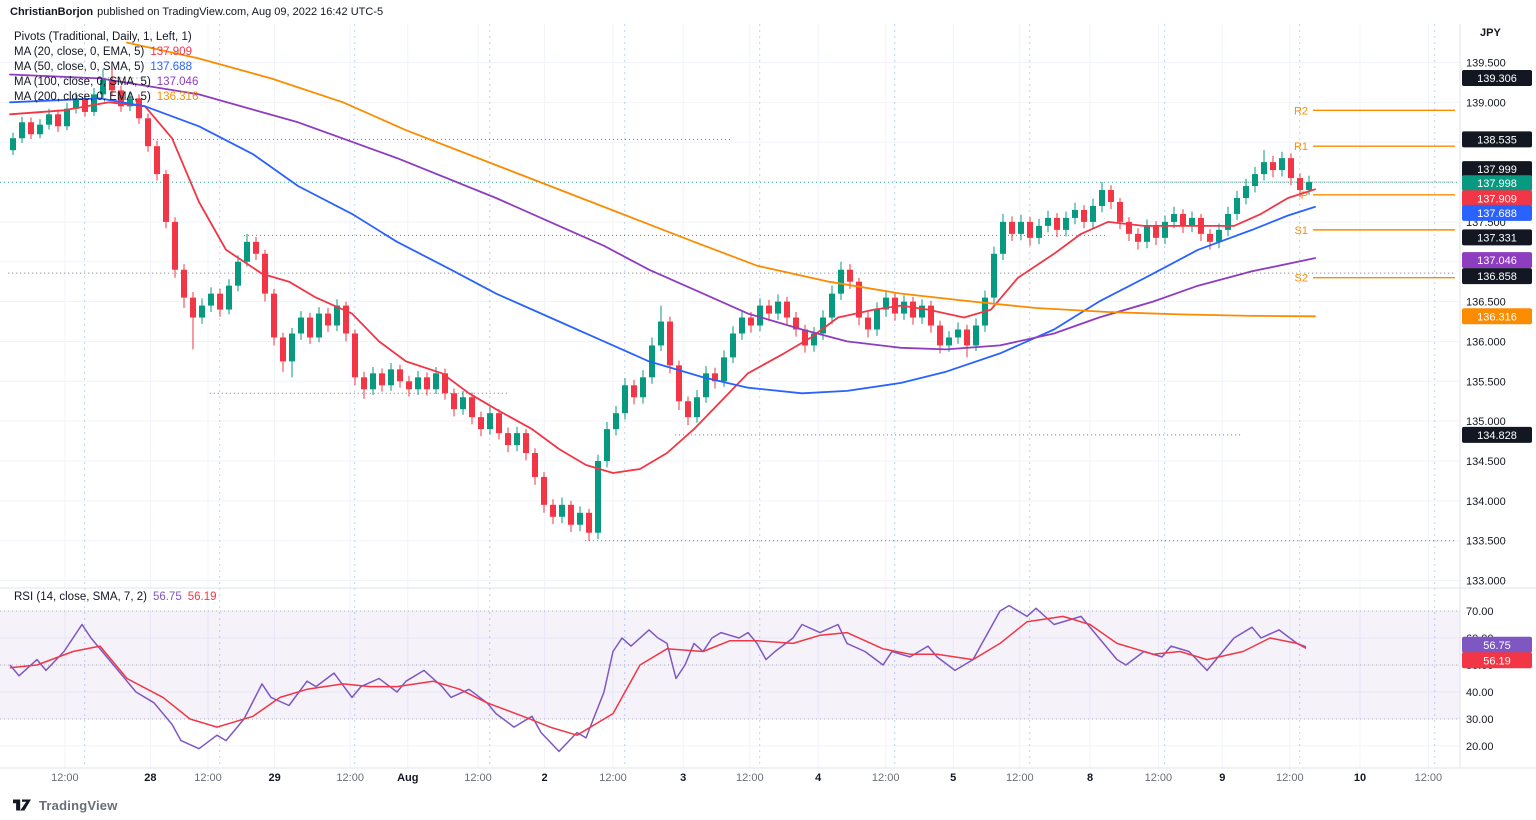 The width and height of the screenshot is (1536, 820). Describe the element at coordinates (1090, 778) in the screenshot. I see `time-label-day: 8` at that location.